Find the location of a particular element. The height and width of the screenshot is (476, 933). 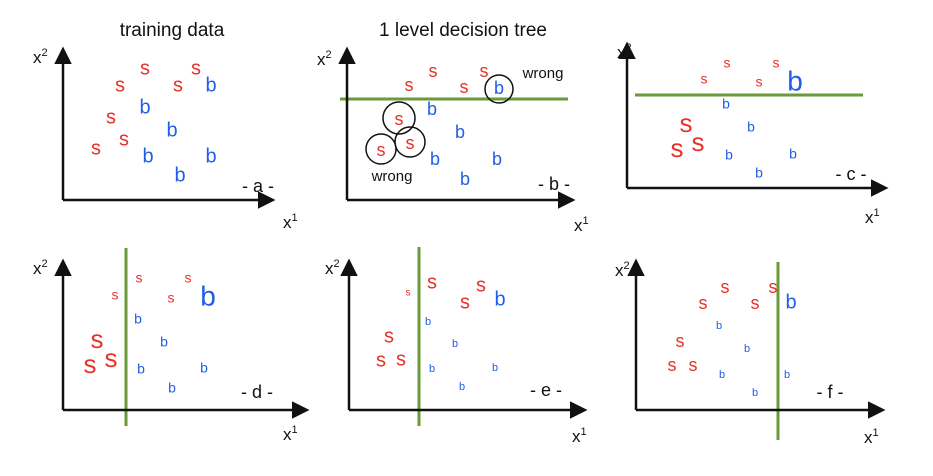

panel-tag: - c - is located at coordinates (851, 174).